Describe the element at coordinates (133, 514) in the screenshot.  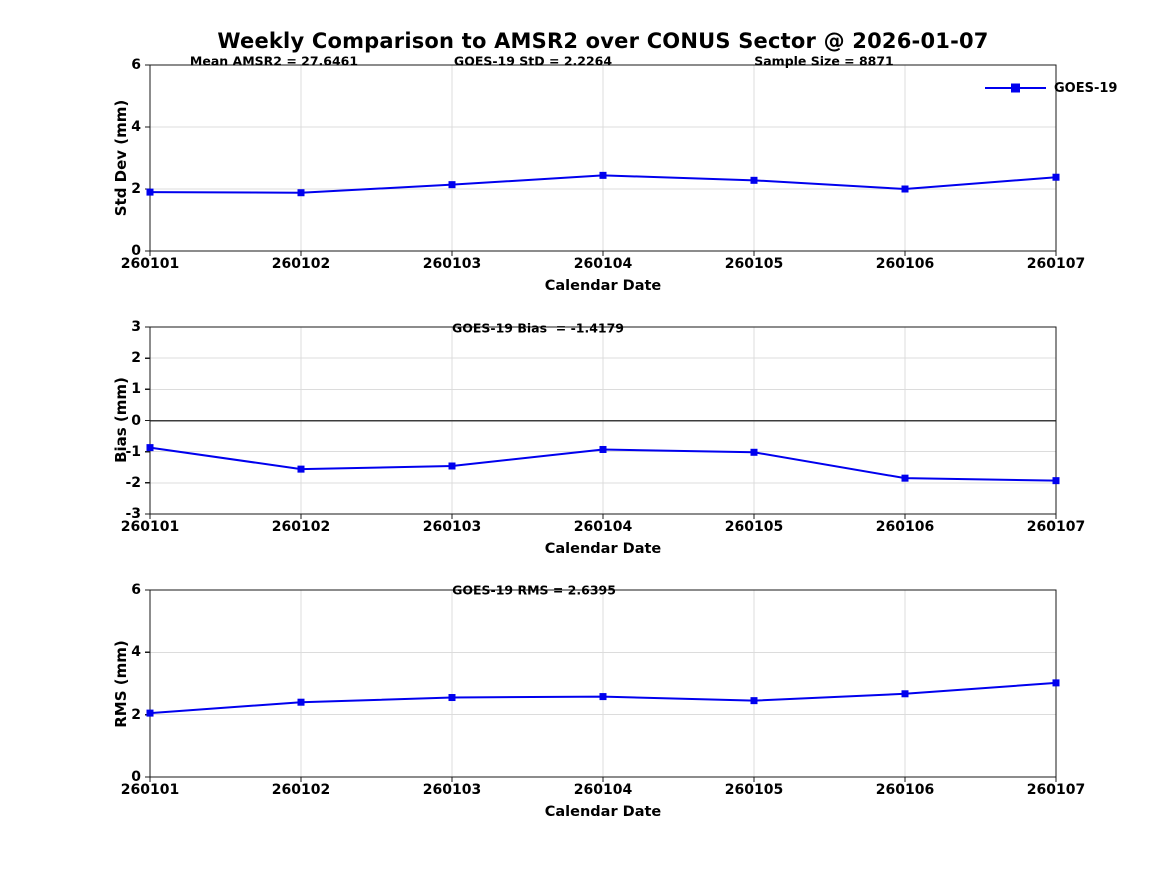
I see `y-tick-label: -3` at that location.